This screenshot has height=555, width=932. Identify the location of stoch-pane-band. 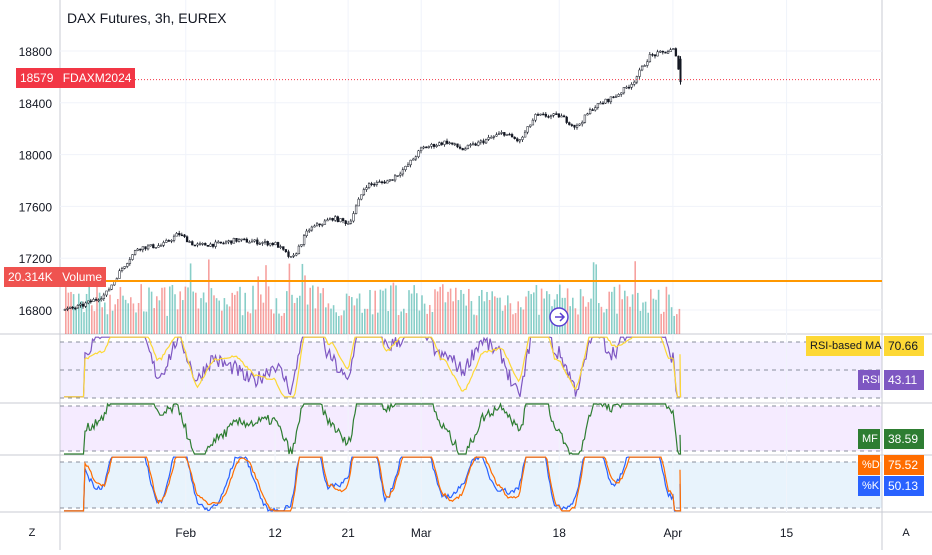
(471, 485).